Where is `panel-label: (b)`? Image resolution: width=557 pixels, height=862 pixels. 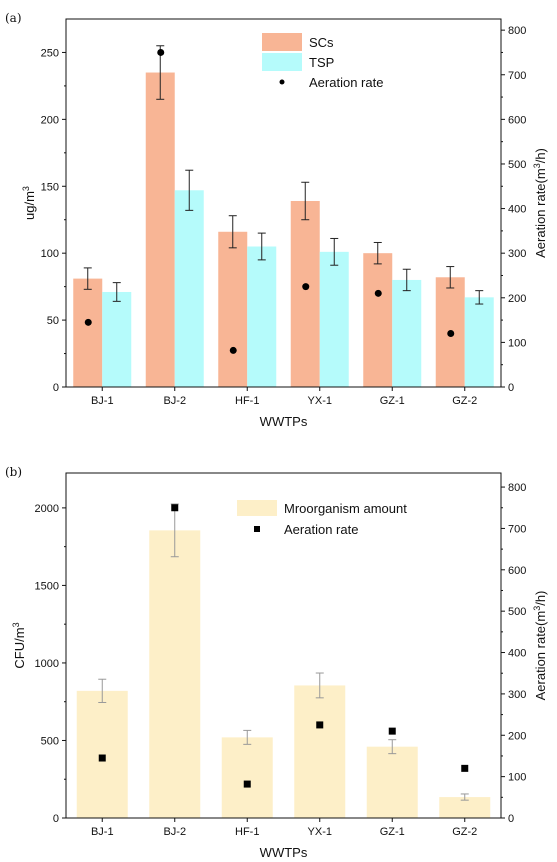
panel-label: (b) is located at coordinates (13, 472).